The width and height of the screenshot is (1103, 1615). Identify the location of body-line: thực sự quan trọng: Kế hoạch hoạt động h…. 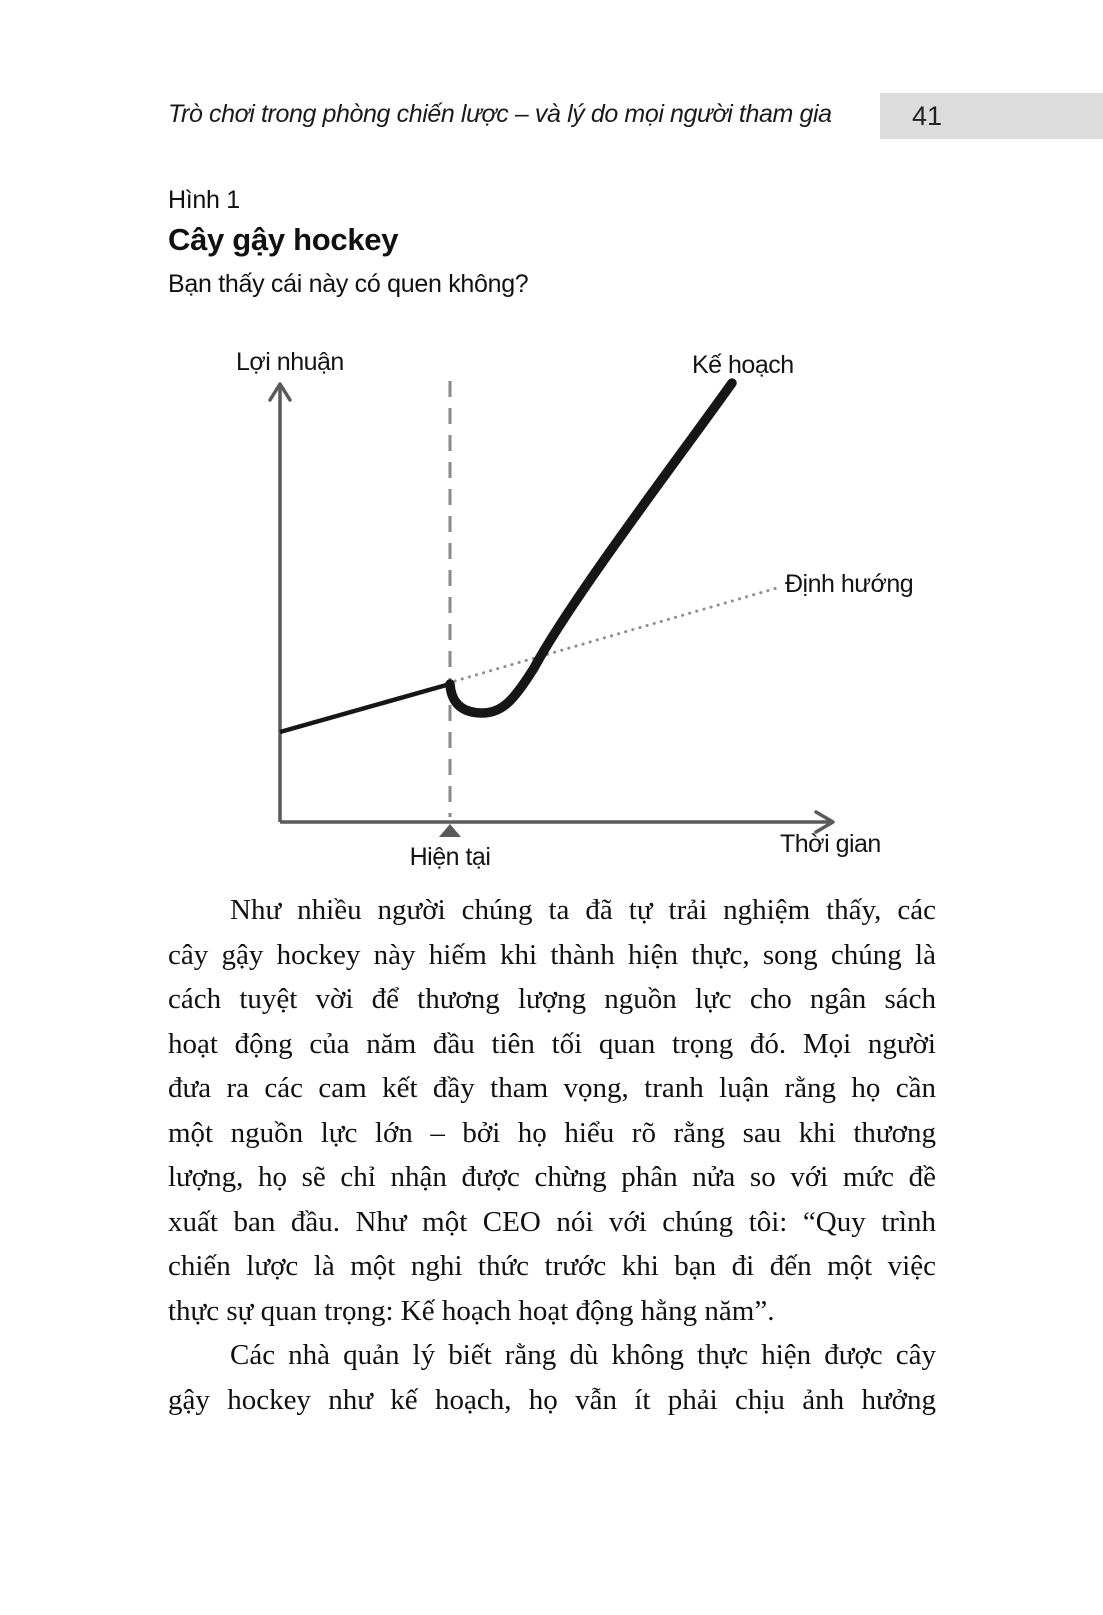
(471, 1310).